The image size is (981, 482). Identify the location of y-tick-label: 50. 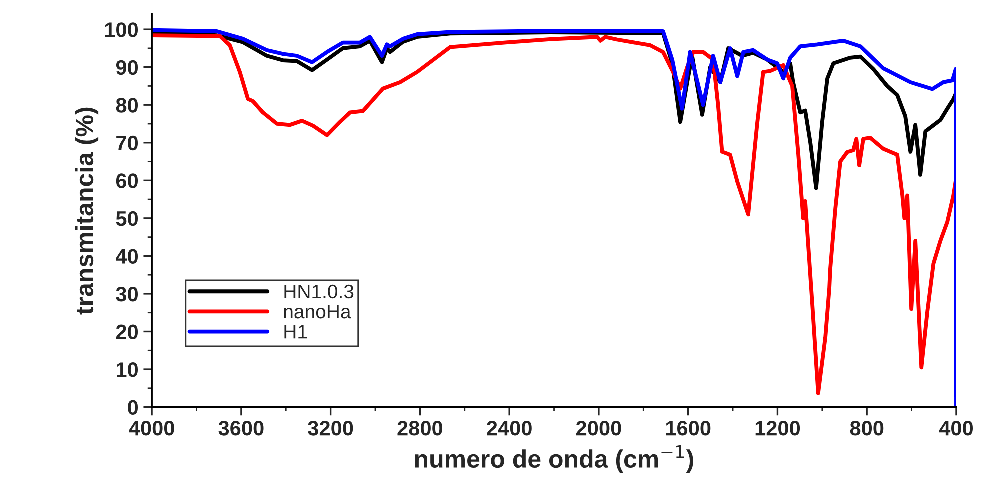
(127, 218).